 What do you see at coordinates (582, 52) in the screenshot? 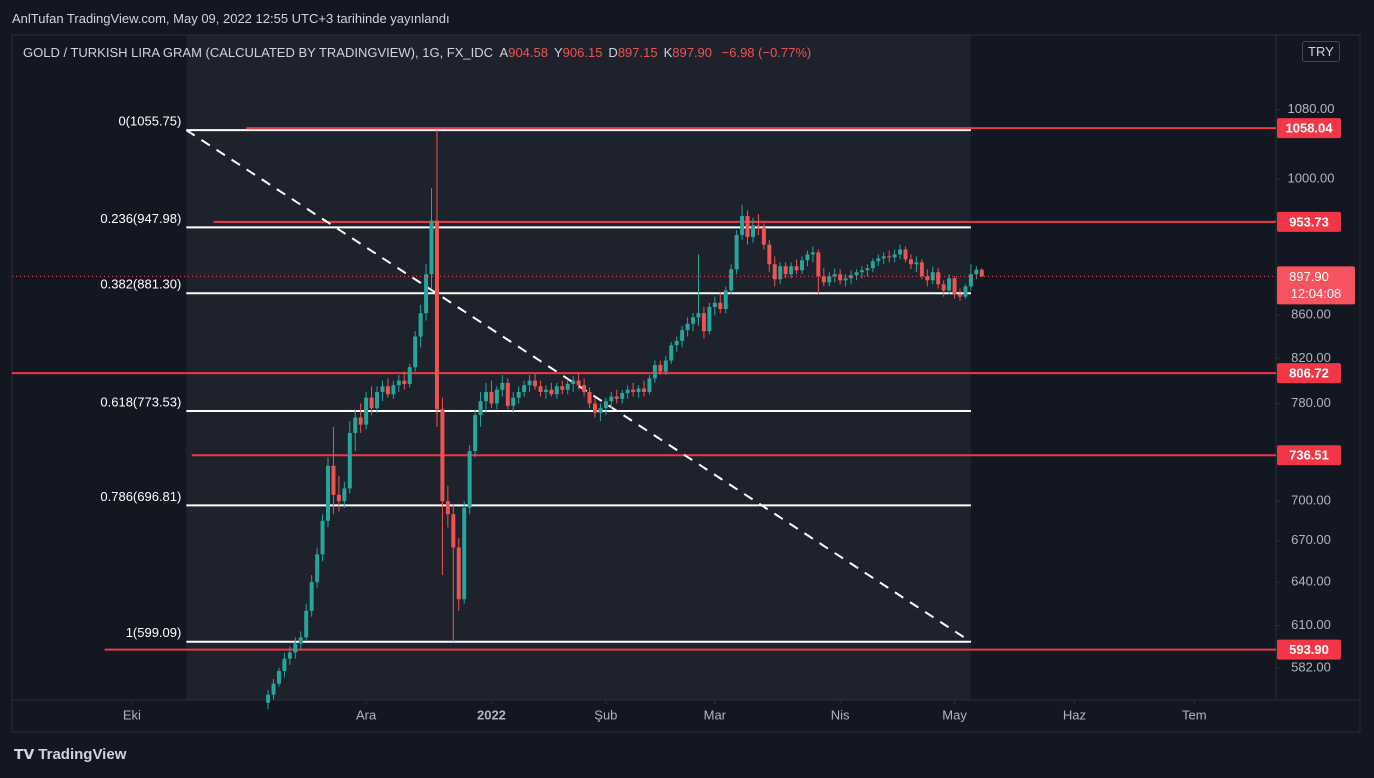
I see `ohlc-value: 906.15` at bounding box center [582, 52].